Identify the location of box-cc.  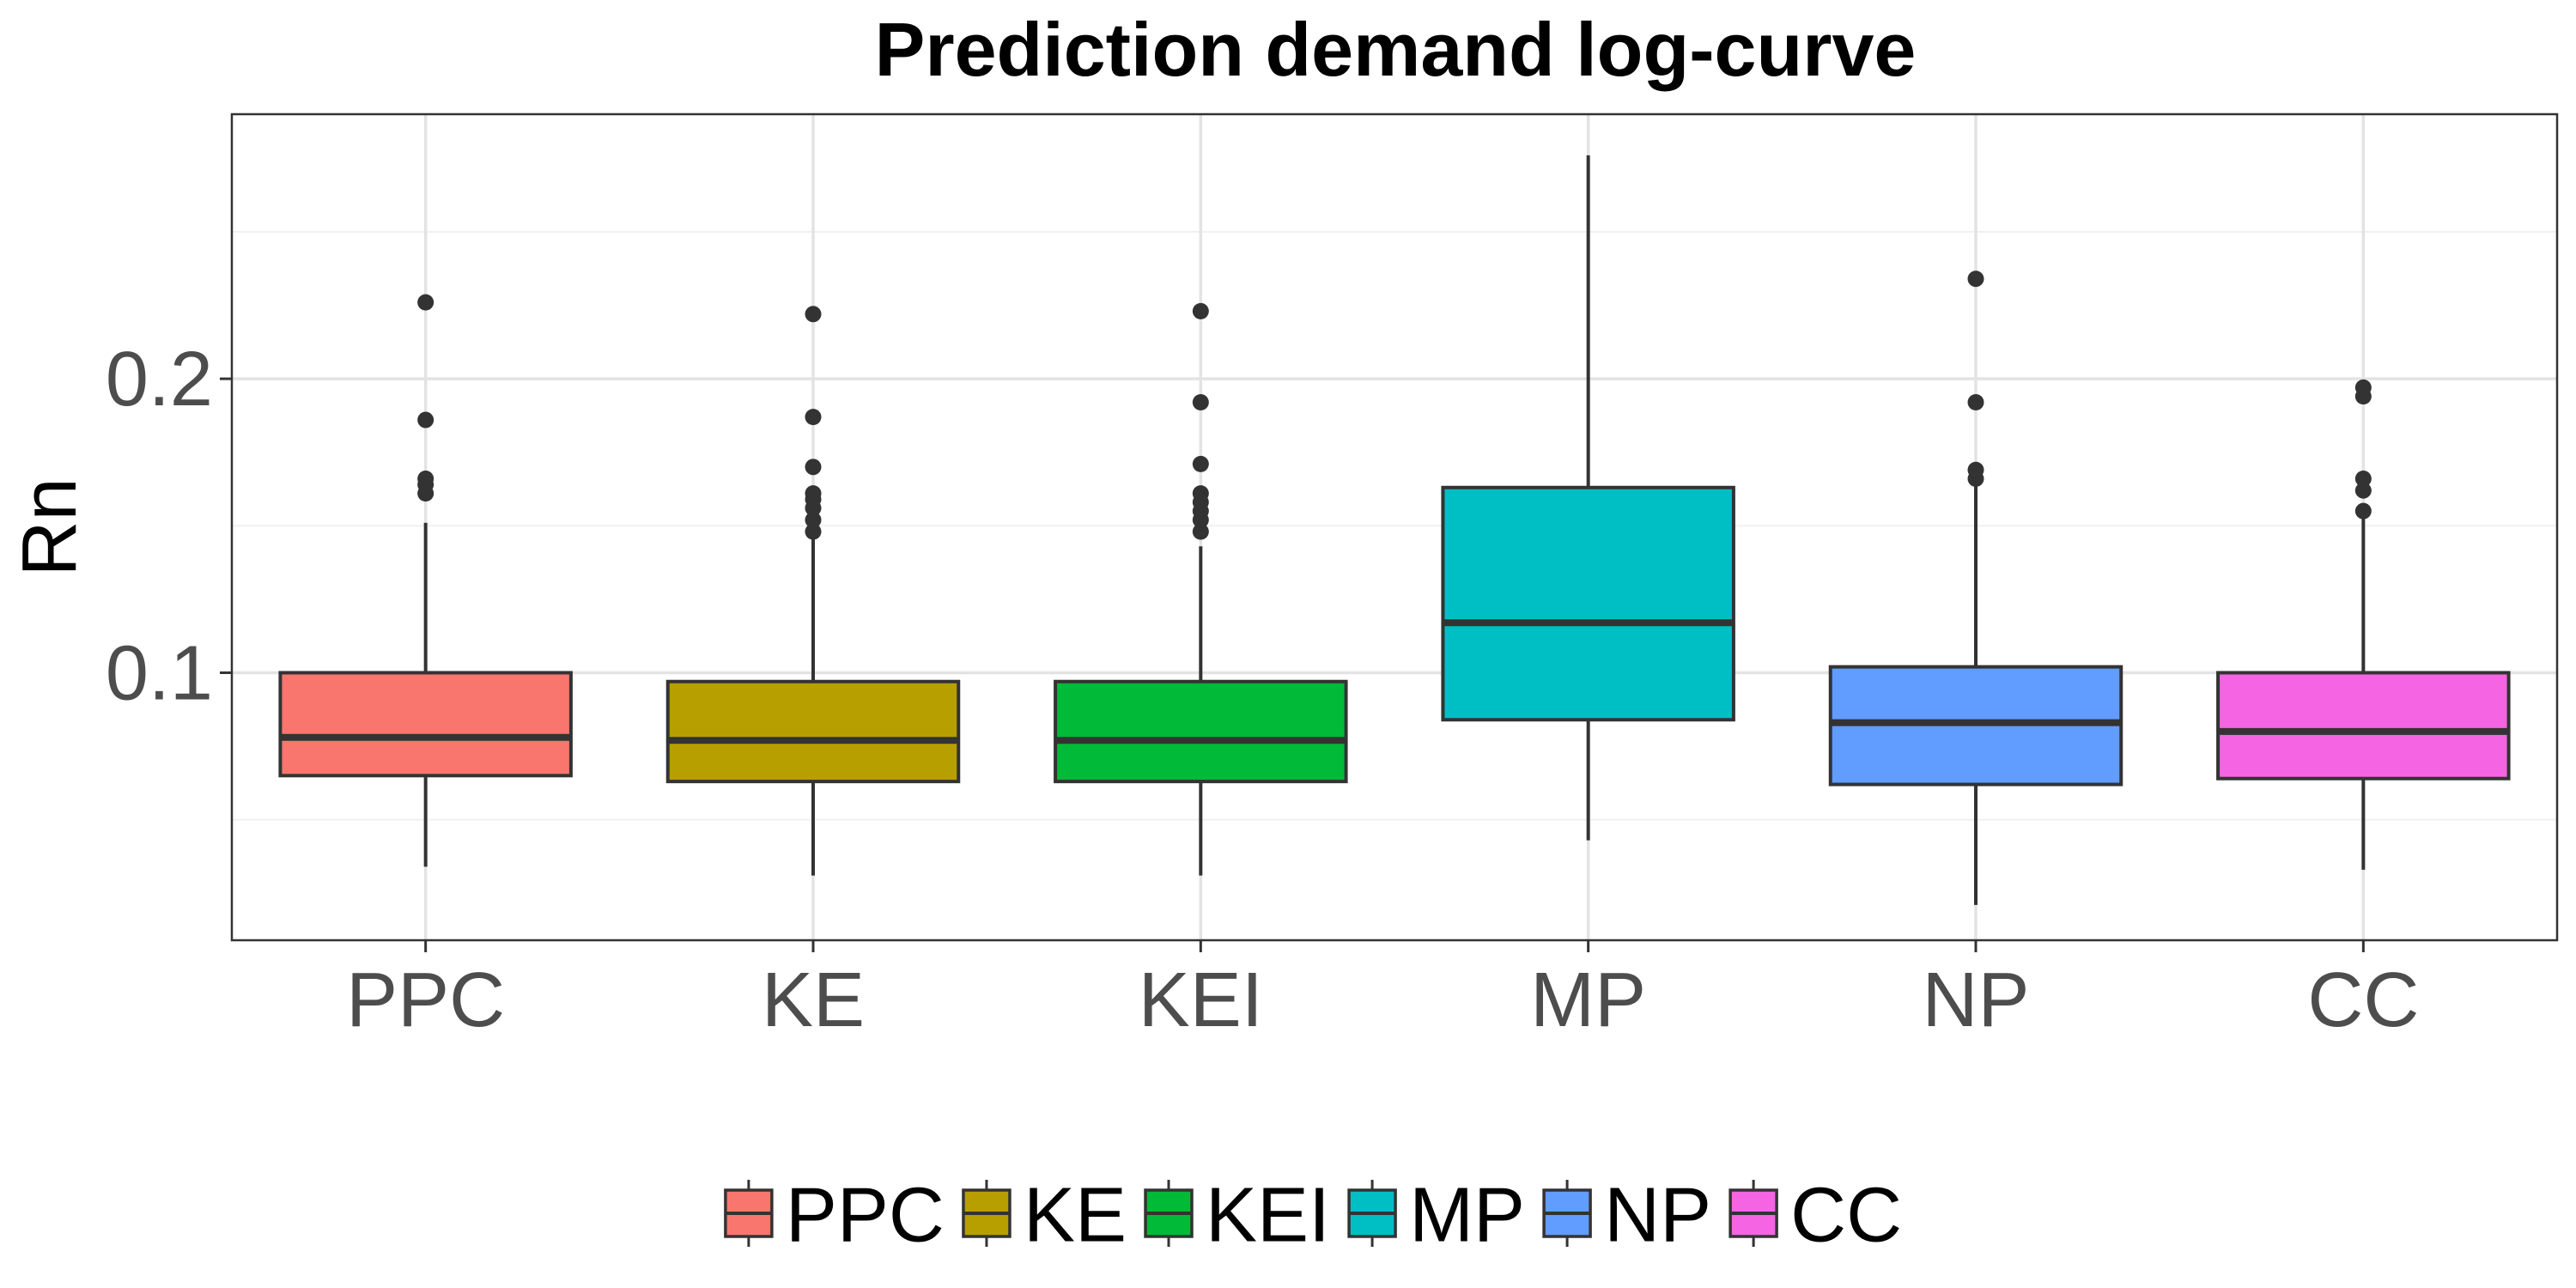
(2363, 625).